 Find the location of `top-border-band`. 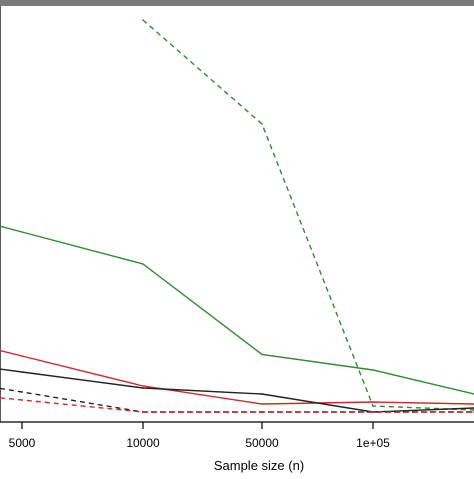

top-border-band is located at coordinates (237, 3).